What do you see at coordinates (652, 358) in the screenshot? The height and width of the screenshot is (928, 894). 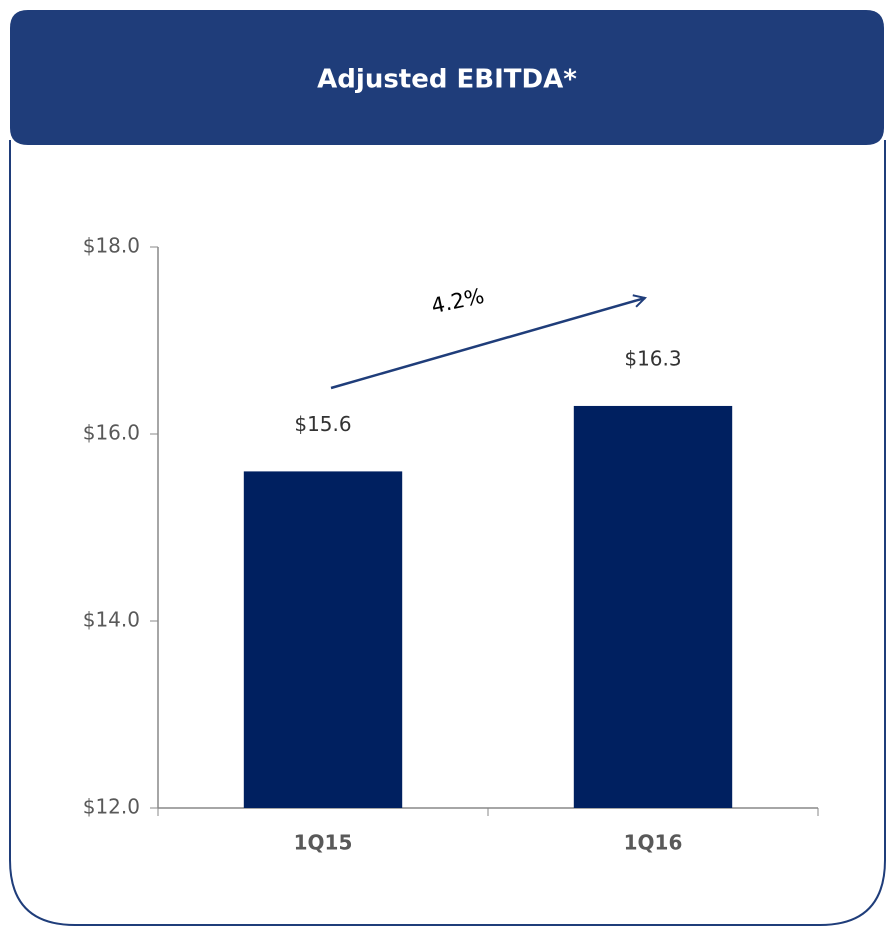 I see `value-label: $16.3` at bounding box center [652, 358].